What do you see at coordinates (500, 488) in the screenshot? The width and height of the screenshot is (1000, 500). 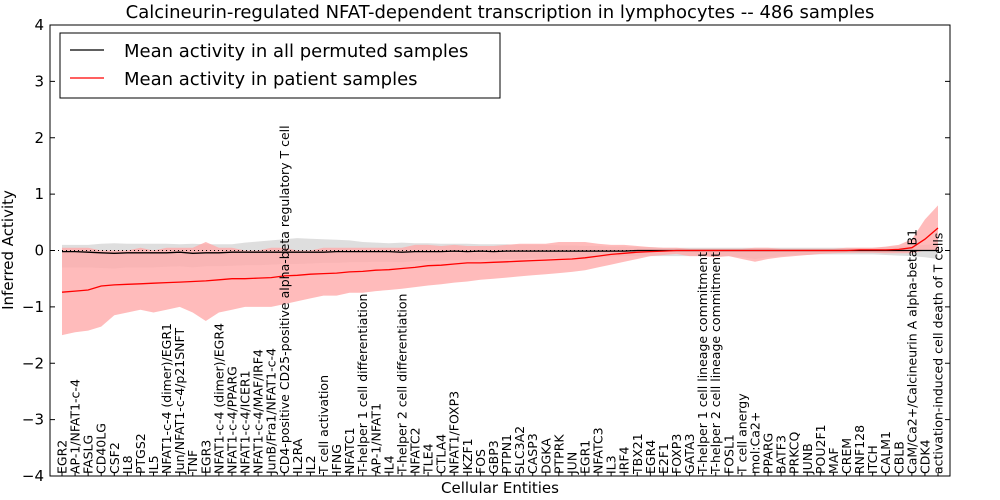 I see `x-axis-label: Cellular Entities` at bounding box center [500, 488].